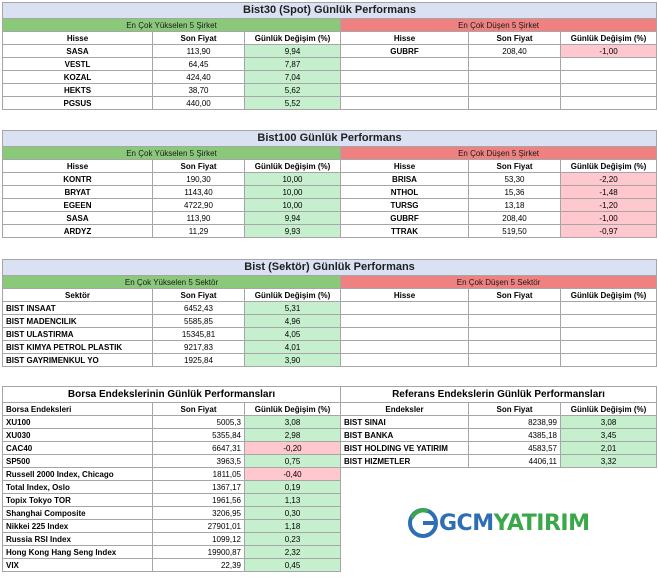 This screenshot has width=658, height=586. What do you see at coordinates (329, 267) in the screenshot?
I see `sektor-title: Bist (Sektör) Günlük Performans` at bounding box center [329, 267].